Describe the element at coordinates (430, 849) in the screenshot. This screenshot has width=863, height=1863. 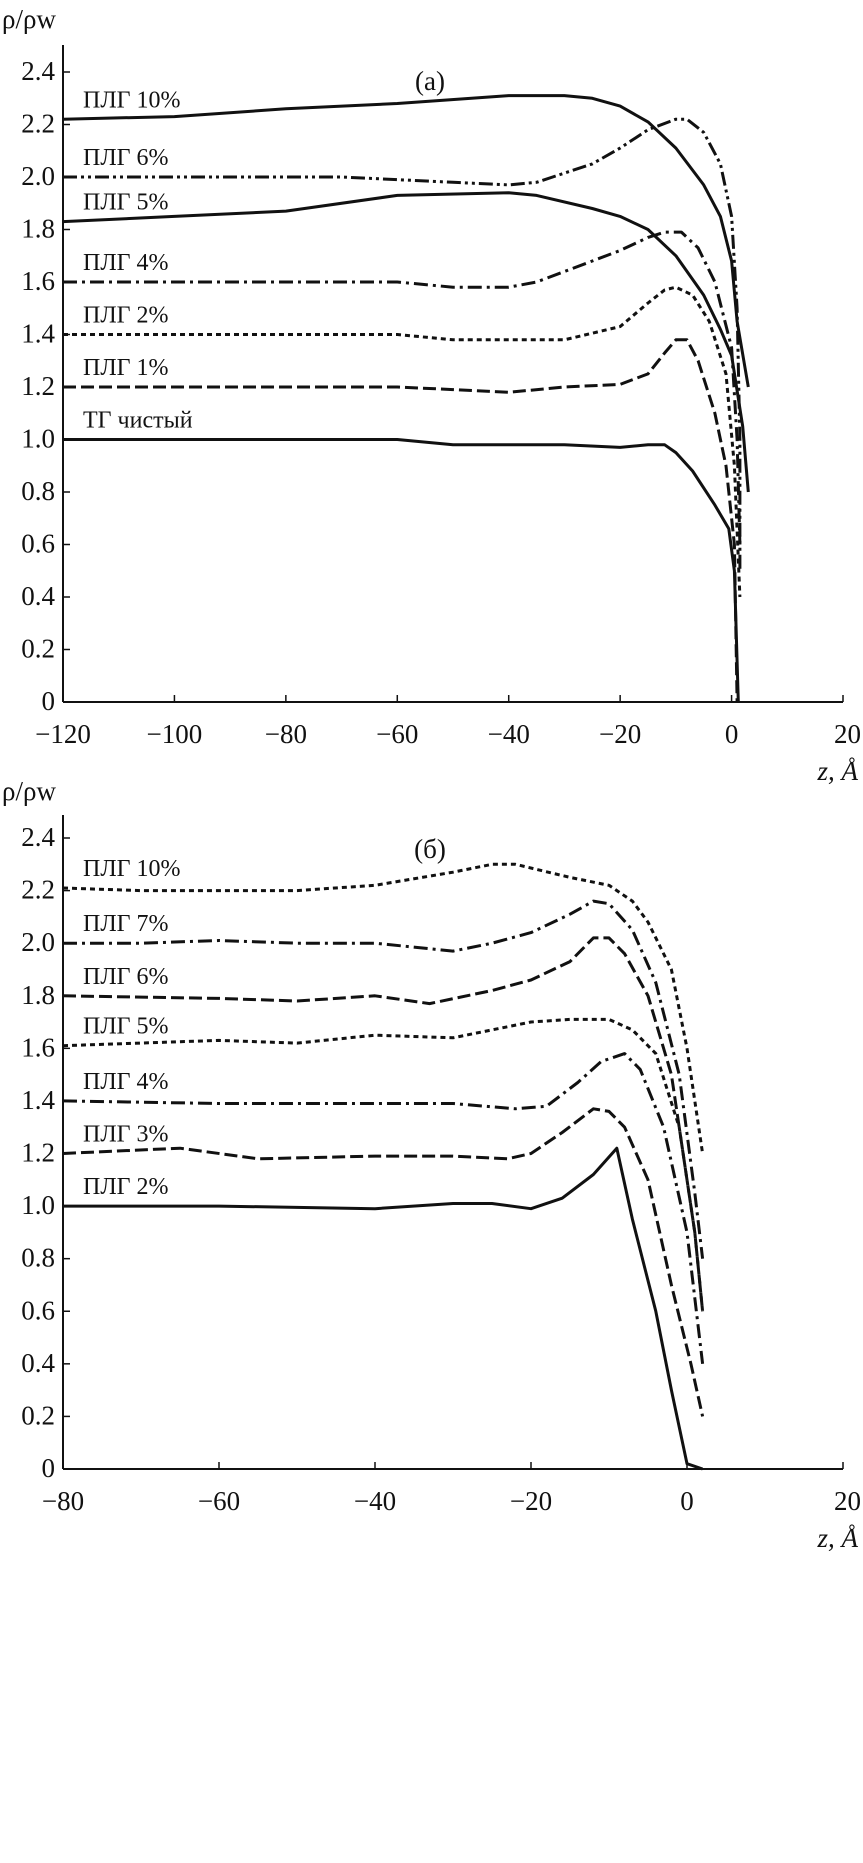
I see `panel-title: (б)` at that location.